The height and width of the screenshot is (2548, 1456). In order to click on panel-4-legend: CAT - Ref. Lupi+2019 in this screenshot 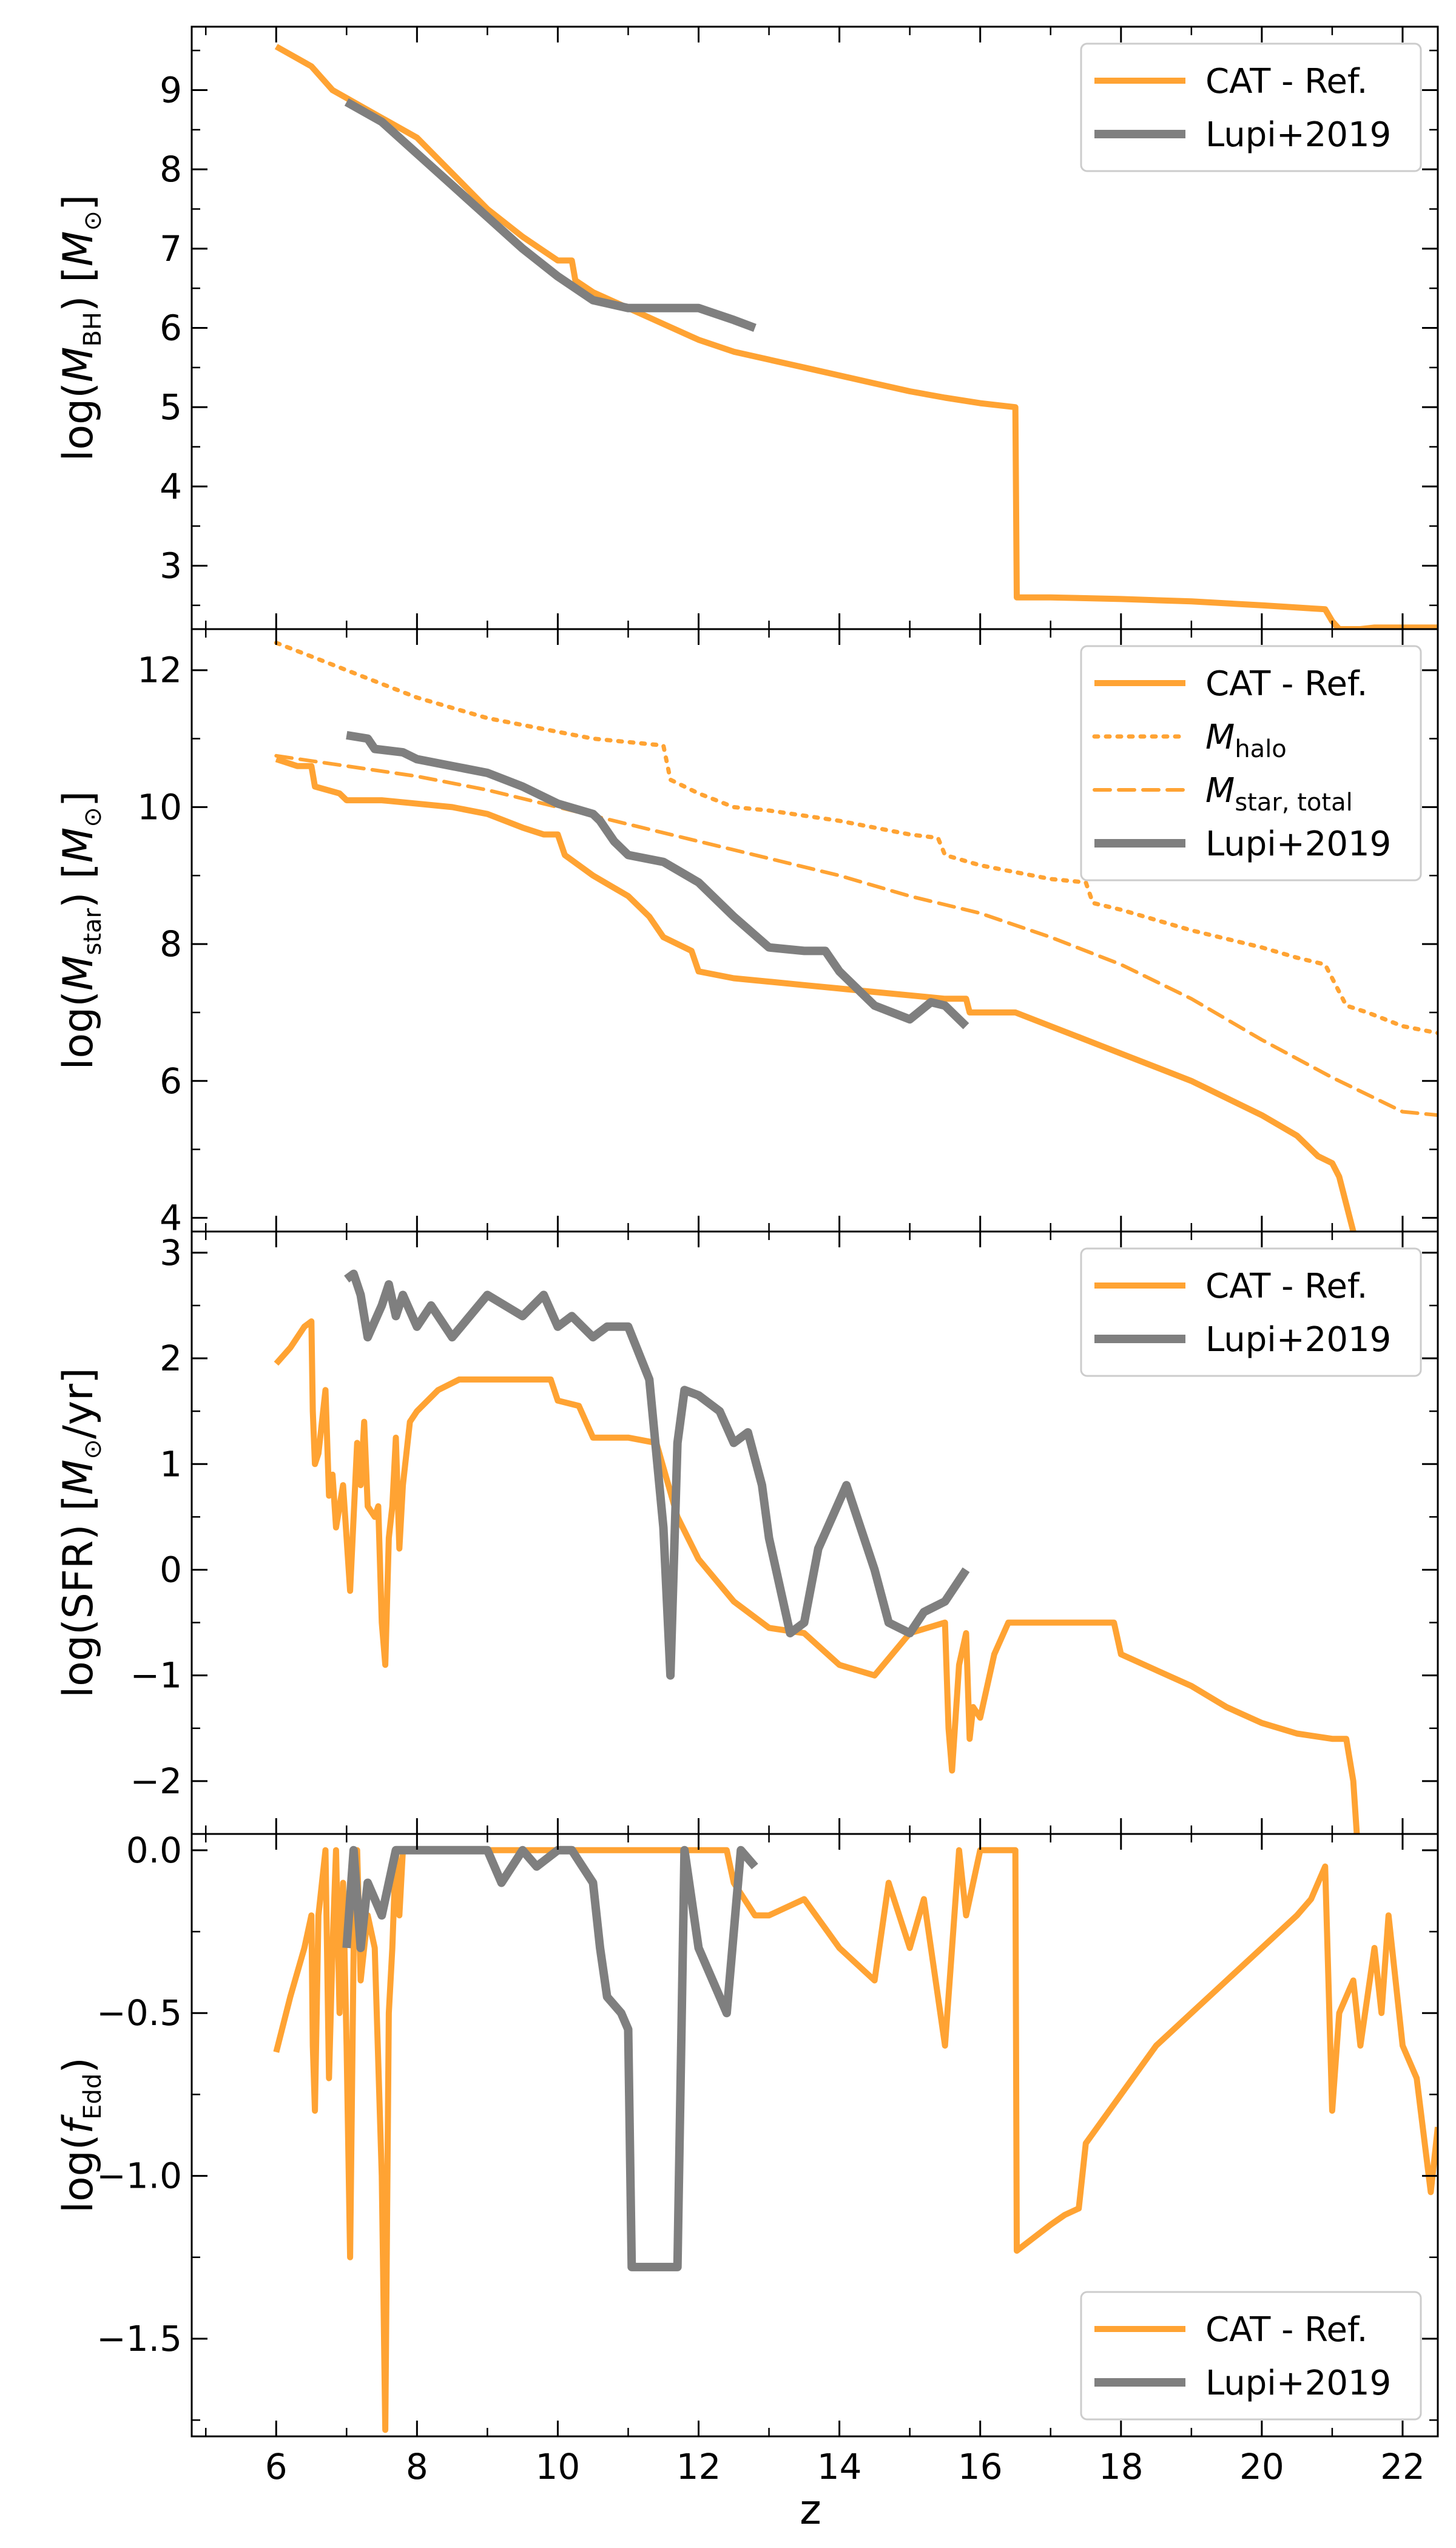, I will do `click(1251, 2356)`.